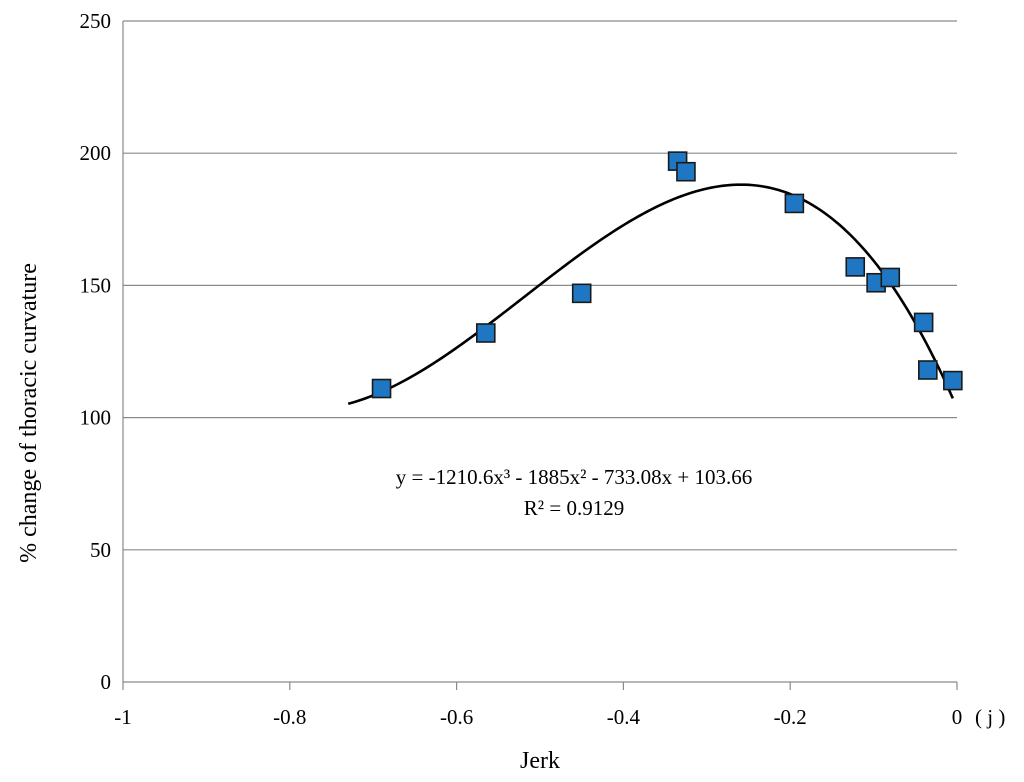 Image resolution: width=1024 pixels, height=782 pixels. Describe the element at coordinates (957, 717) in the screenshot. I see `x-tick-label-5: 0` at that location.